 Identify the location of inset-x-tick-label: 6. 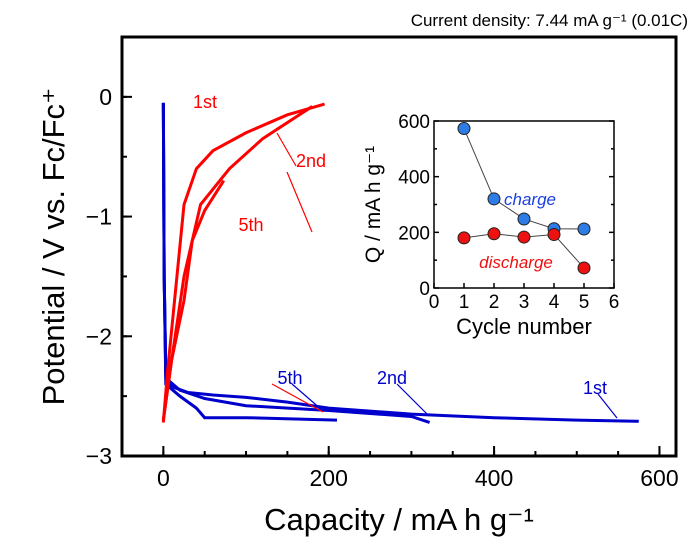
(614, 302).